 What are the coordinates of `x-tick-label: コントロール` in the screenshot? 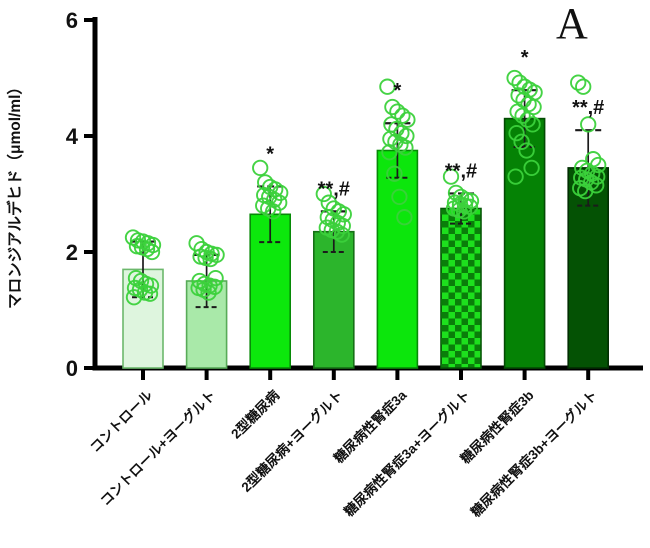 It's located at (121, 421).